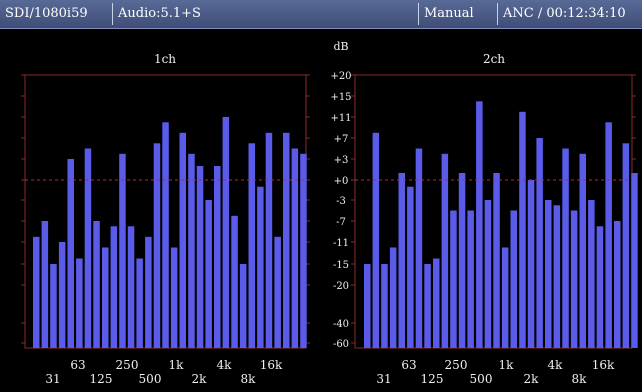 The image size is (642, 392). What do you see at coordinates (556, 365) in the screenshot?
I see `freq-tick-label: 4k` at bounding box center [556, 365].